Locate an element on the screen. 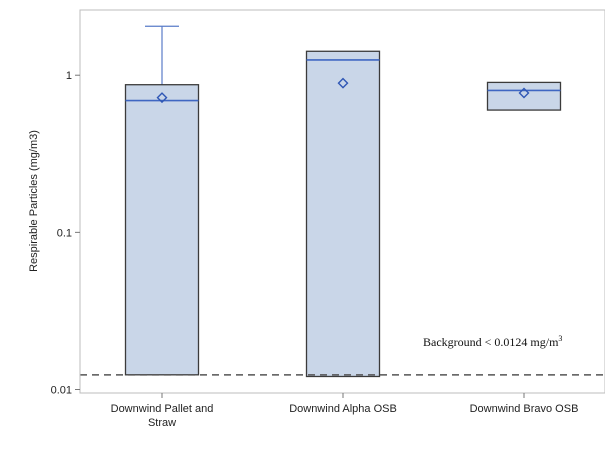 The width and height of the screenshot is (605, 461). x-tick-label: Downwind Alpha OSB is located at coordinates (343, 409).